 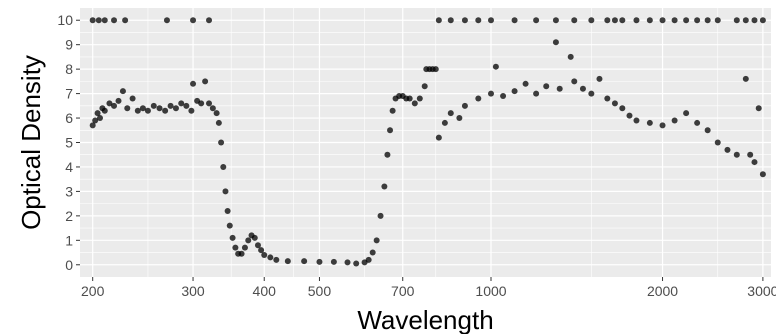 I want to click on x-axis: 200 300 400 500 700 1000 2000 3000, so click(x=428, y=288).